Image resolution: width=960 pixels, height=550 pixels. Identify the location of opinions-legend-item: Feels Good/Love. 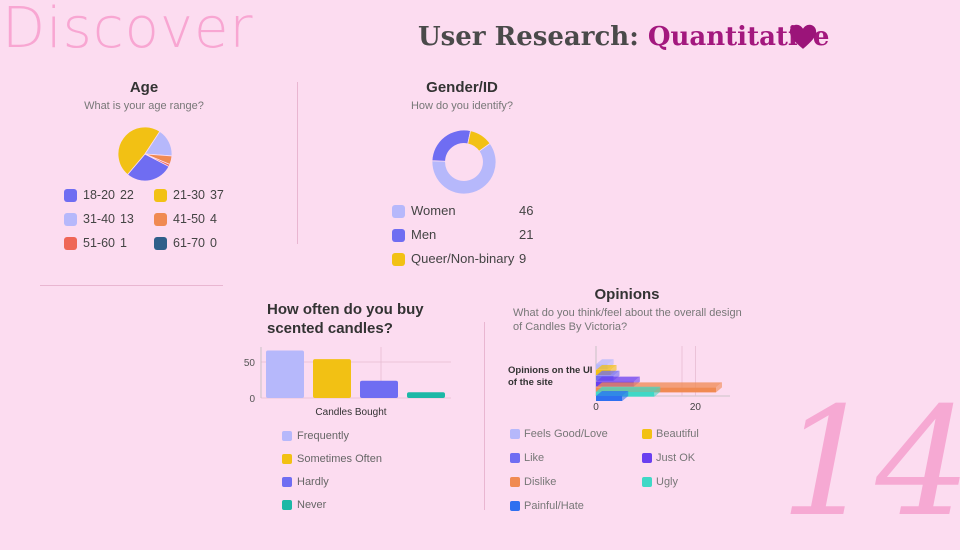
(559, 434).